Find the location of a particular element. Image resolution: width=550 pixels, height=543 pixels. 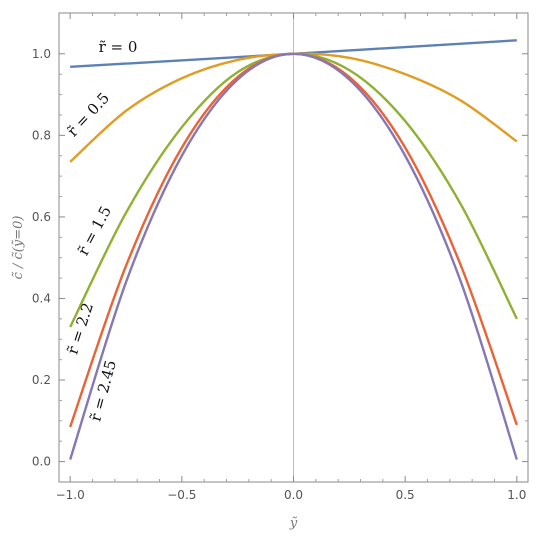

y-axis-label: c̃ / c̃(ỹ=0) is located at coordinates (18, 248).